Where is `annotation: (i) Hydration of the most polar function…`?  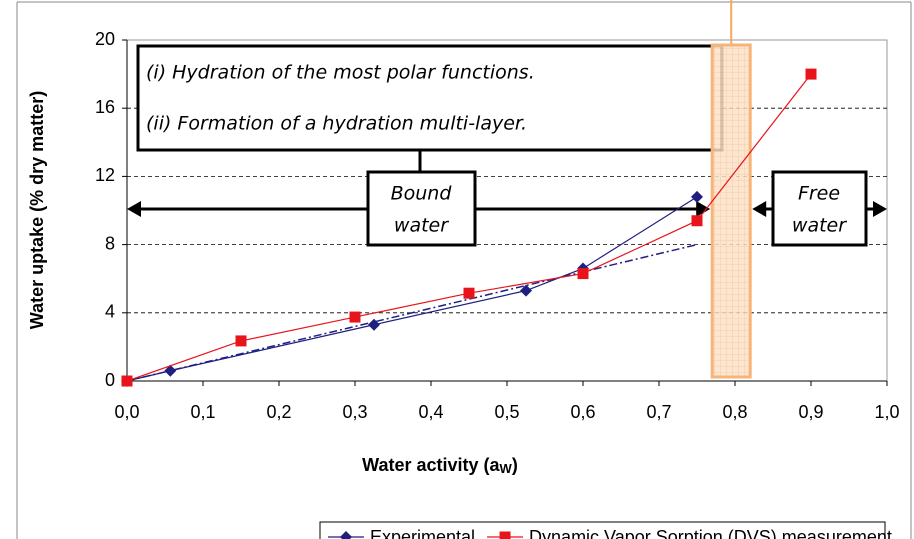 annotation: (i) Hydration of the most polar function… is located at coordinates (340, 73).